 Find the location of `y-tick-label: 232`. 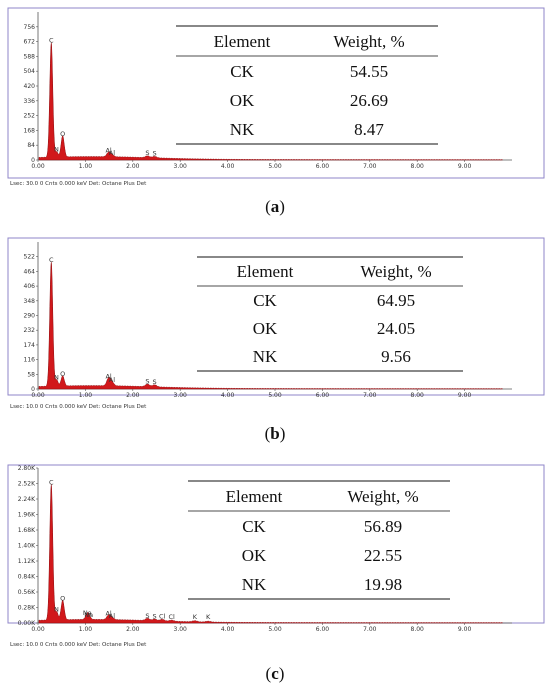

y-tick-label: 232 is located at coordinates (30, 330).